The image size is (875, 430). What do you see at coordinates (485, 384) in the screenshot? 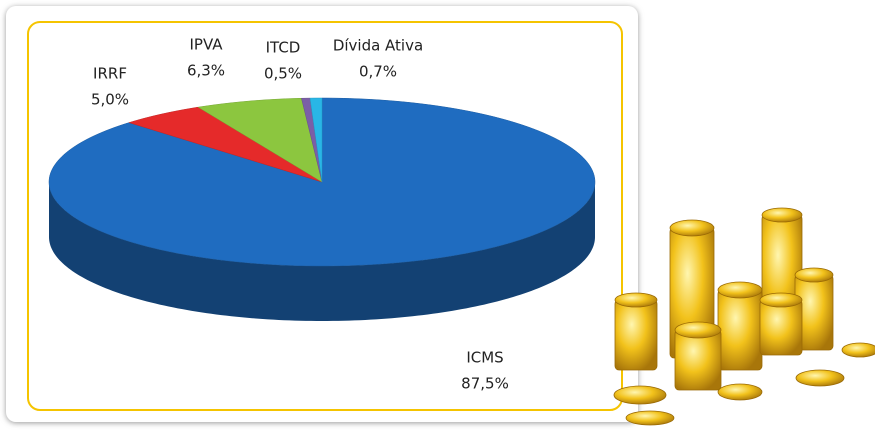
I see `value-label: 87,5%` at bounding box center [485, 384].